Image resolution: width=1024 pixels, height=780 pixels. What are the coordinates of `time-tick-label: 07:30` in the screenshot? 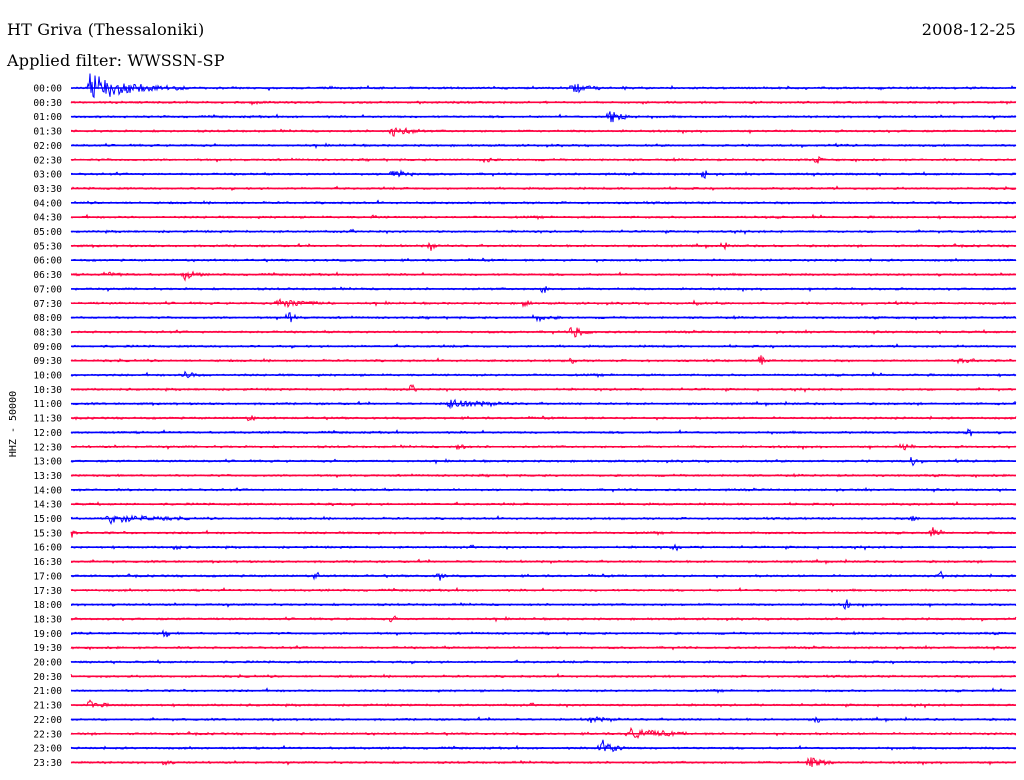 It's located at (47, 304).